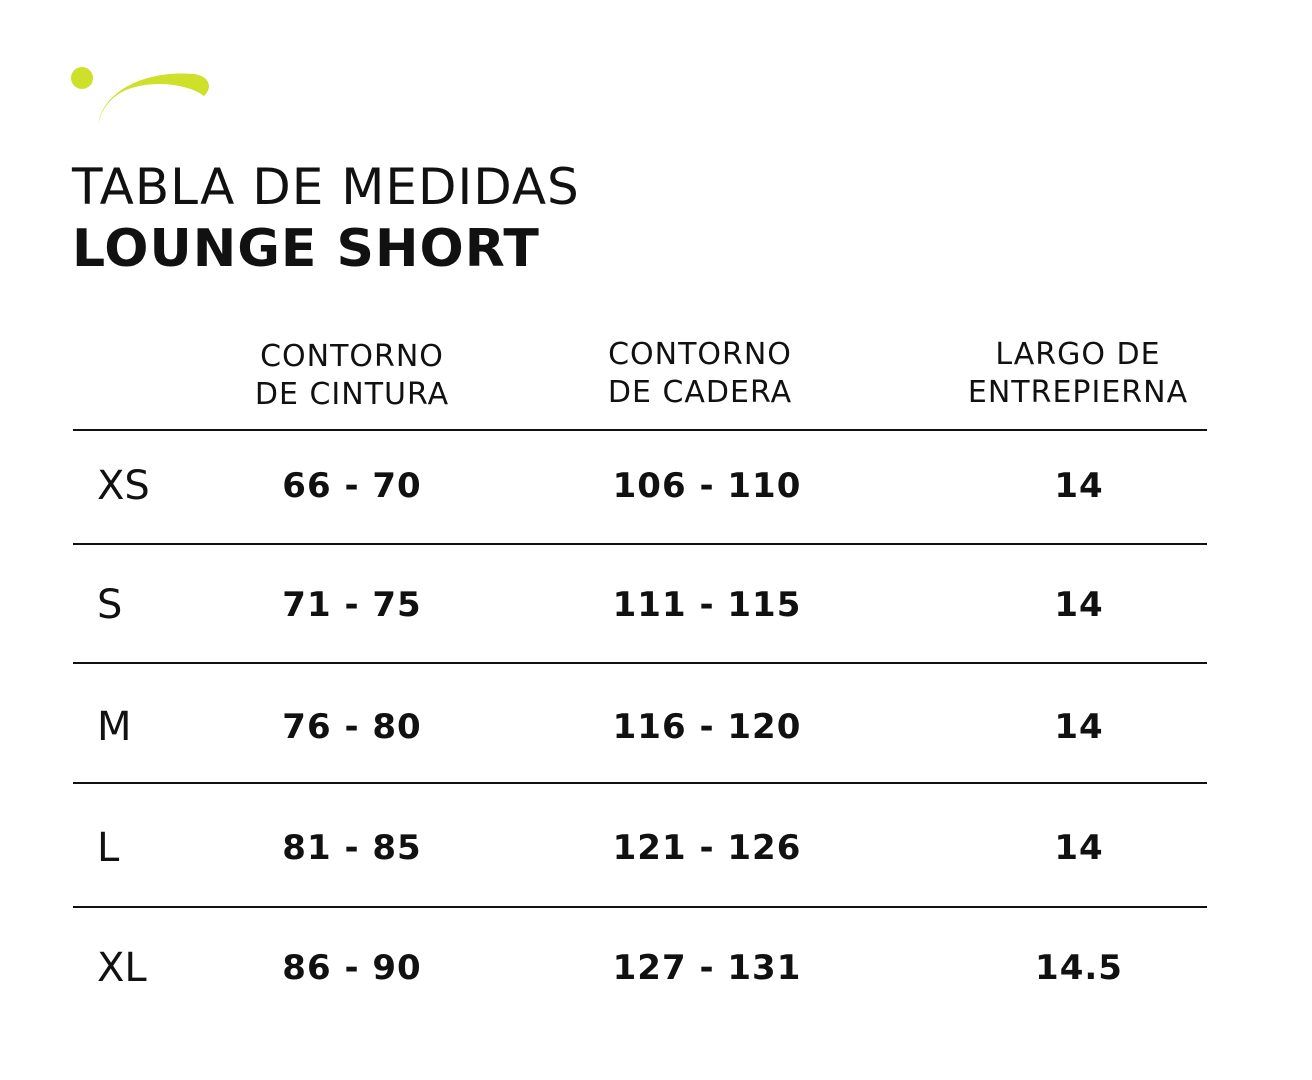 This screenshot has width=1312, height=1080. I want to click on table-row: S 71 - 75 111 - 115 14, so click(656, 605).